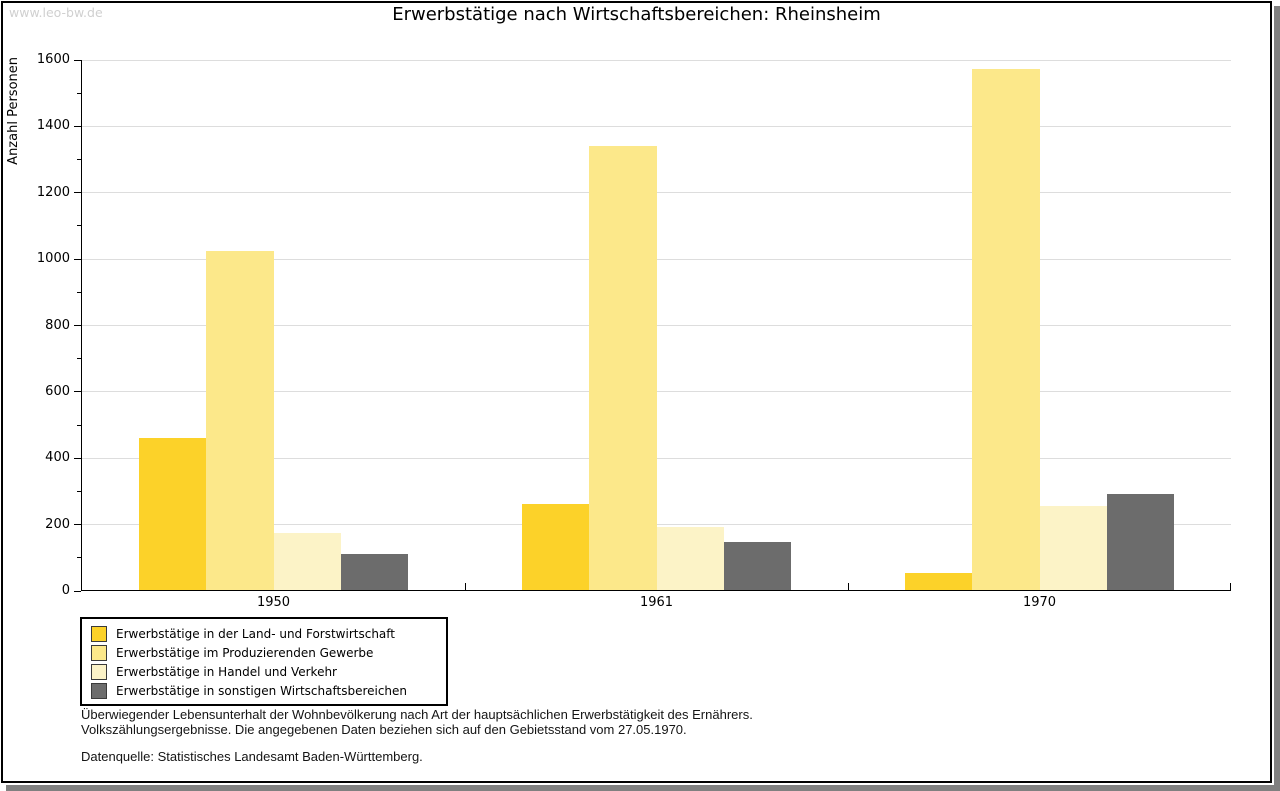 The width and height of the screenshot is (1280, 791). Describe the element at coordinates (65, 590) in the screenshot. I see `y-tick-label-0: 0` at that location.